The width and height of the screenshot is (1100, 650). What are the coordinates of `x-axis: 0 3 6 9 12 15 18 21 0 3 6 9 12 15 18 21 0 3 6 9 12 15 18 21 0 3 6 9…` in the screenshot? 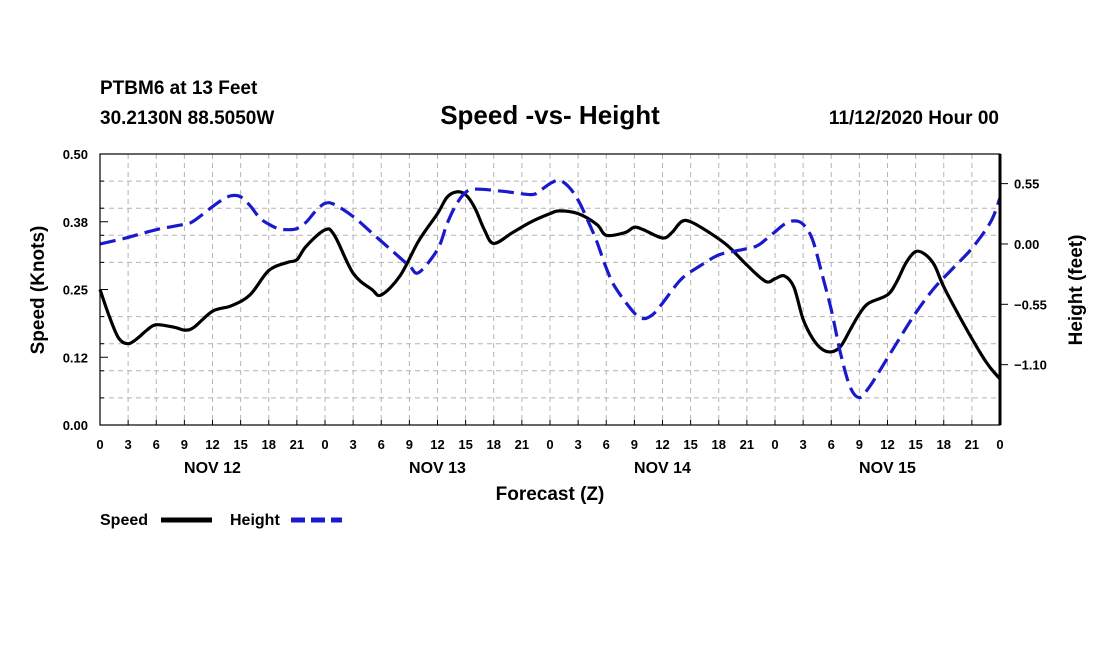 It's located at (550, 448).